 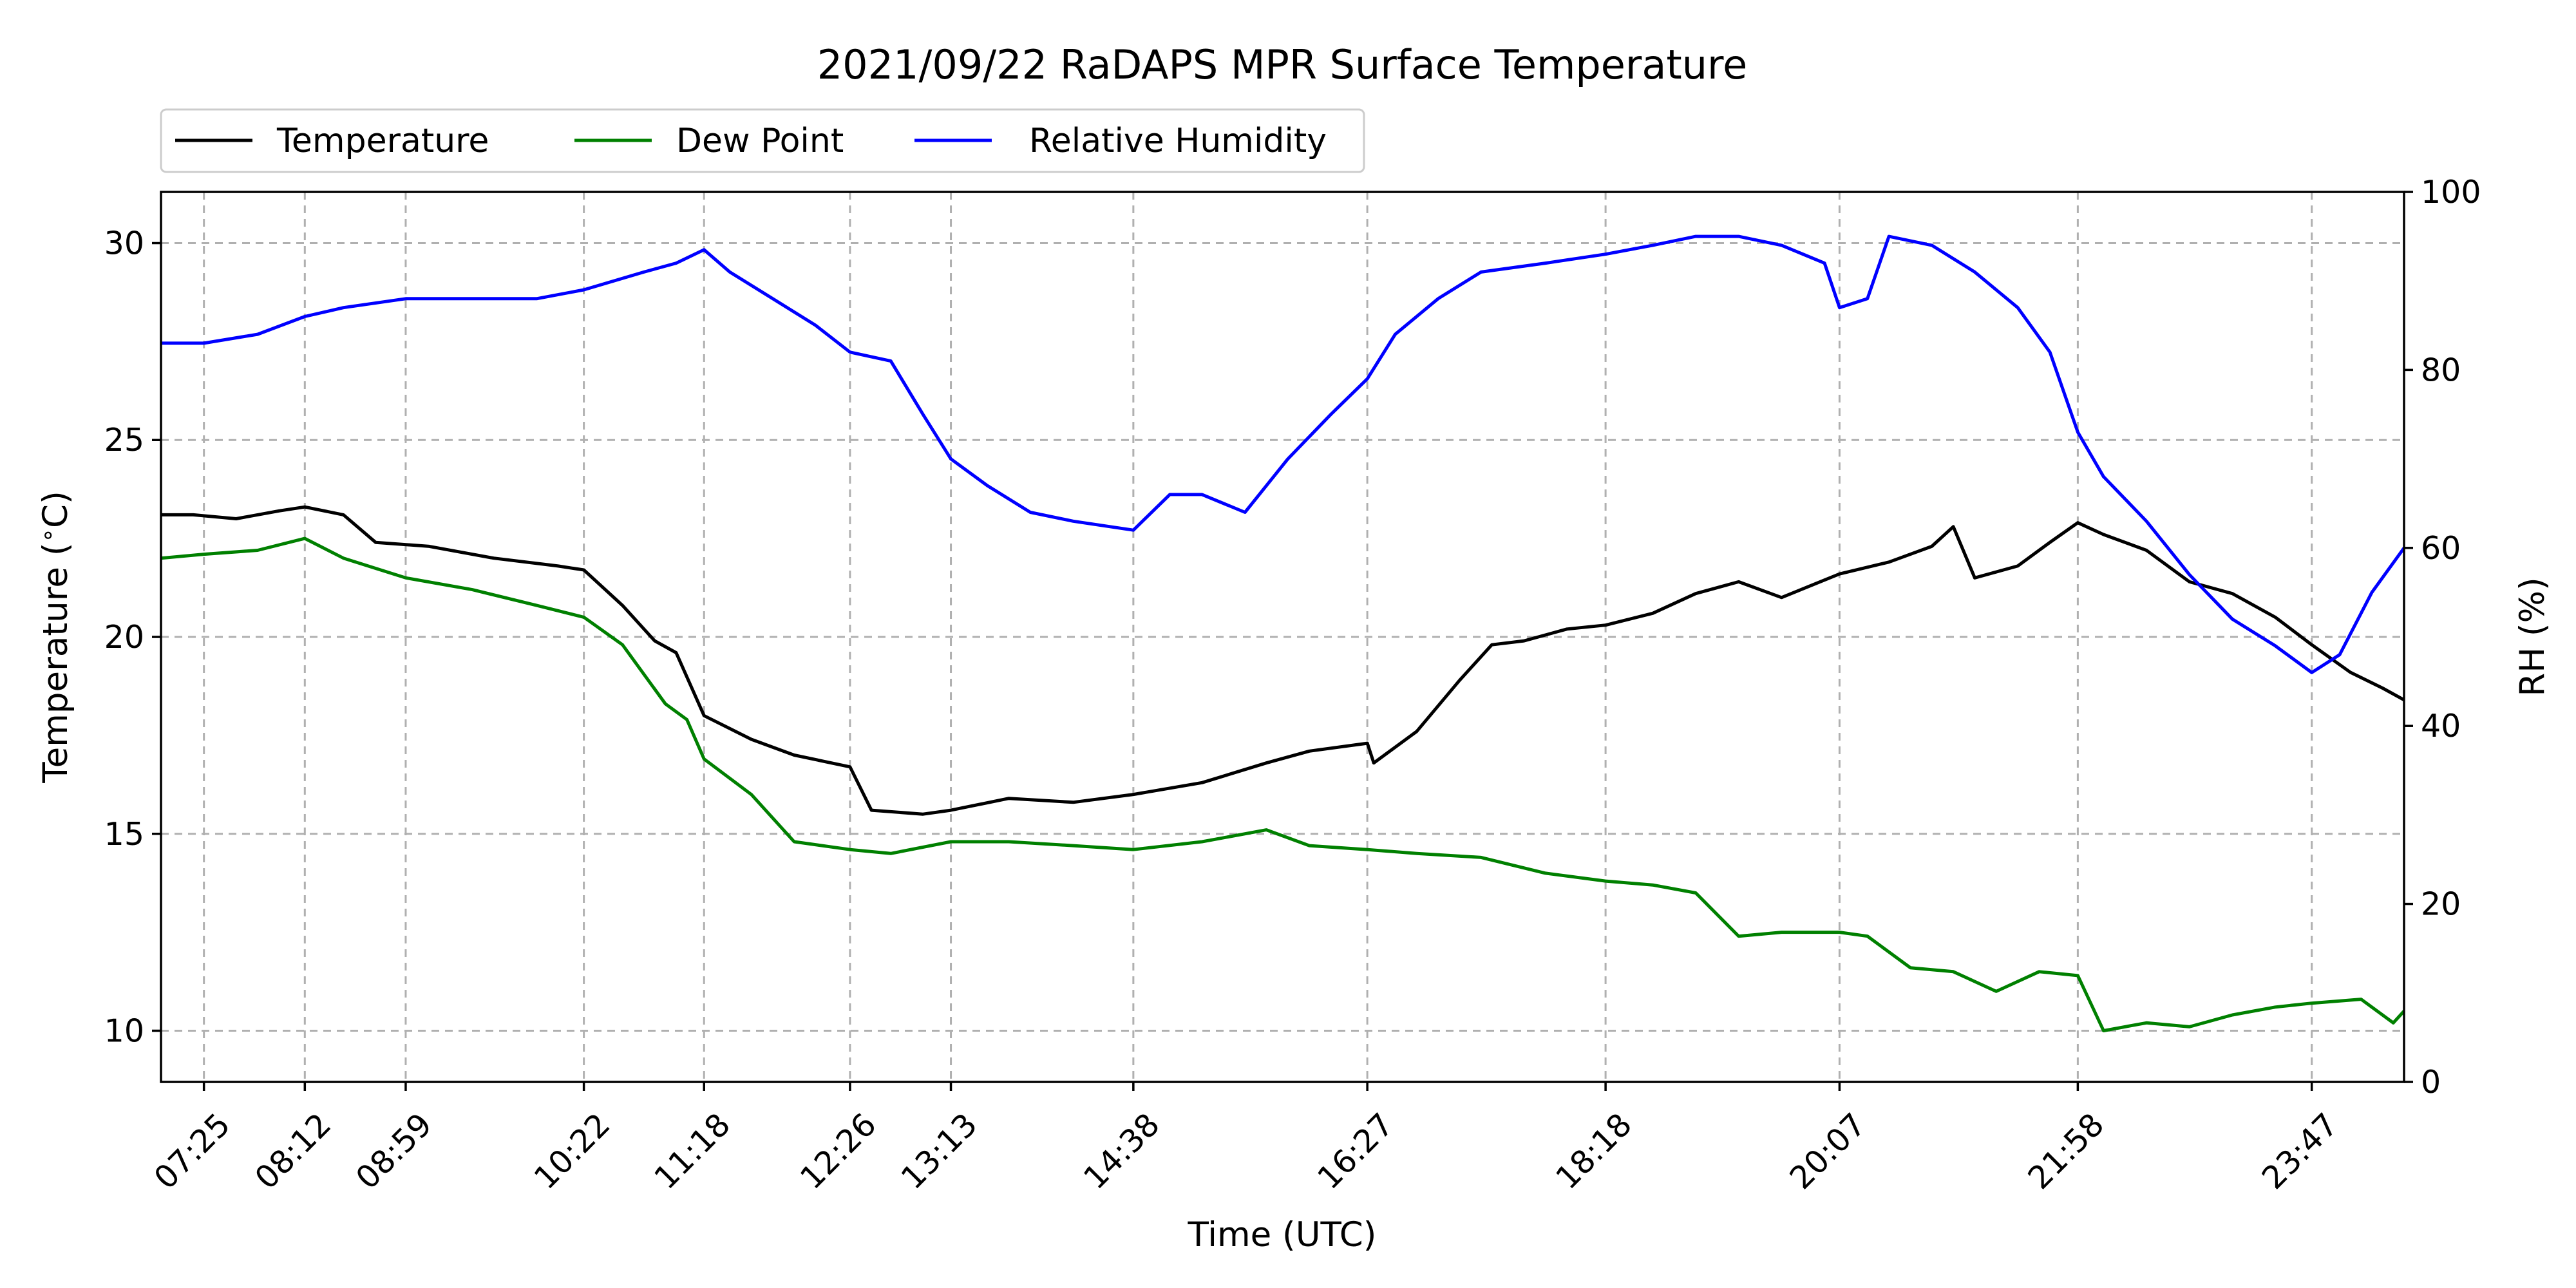 What do you see at coordinates (1828, 1151) in the screenshot?
I see `x-tick-label: 20:07` at bounding box center [1828, 1151].